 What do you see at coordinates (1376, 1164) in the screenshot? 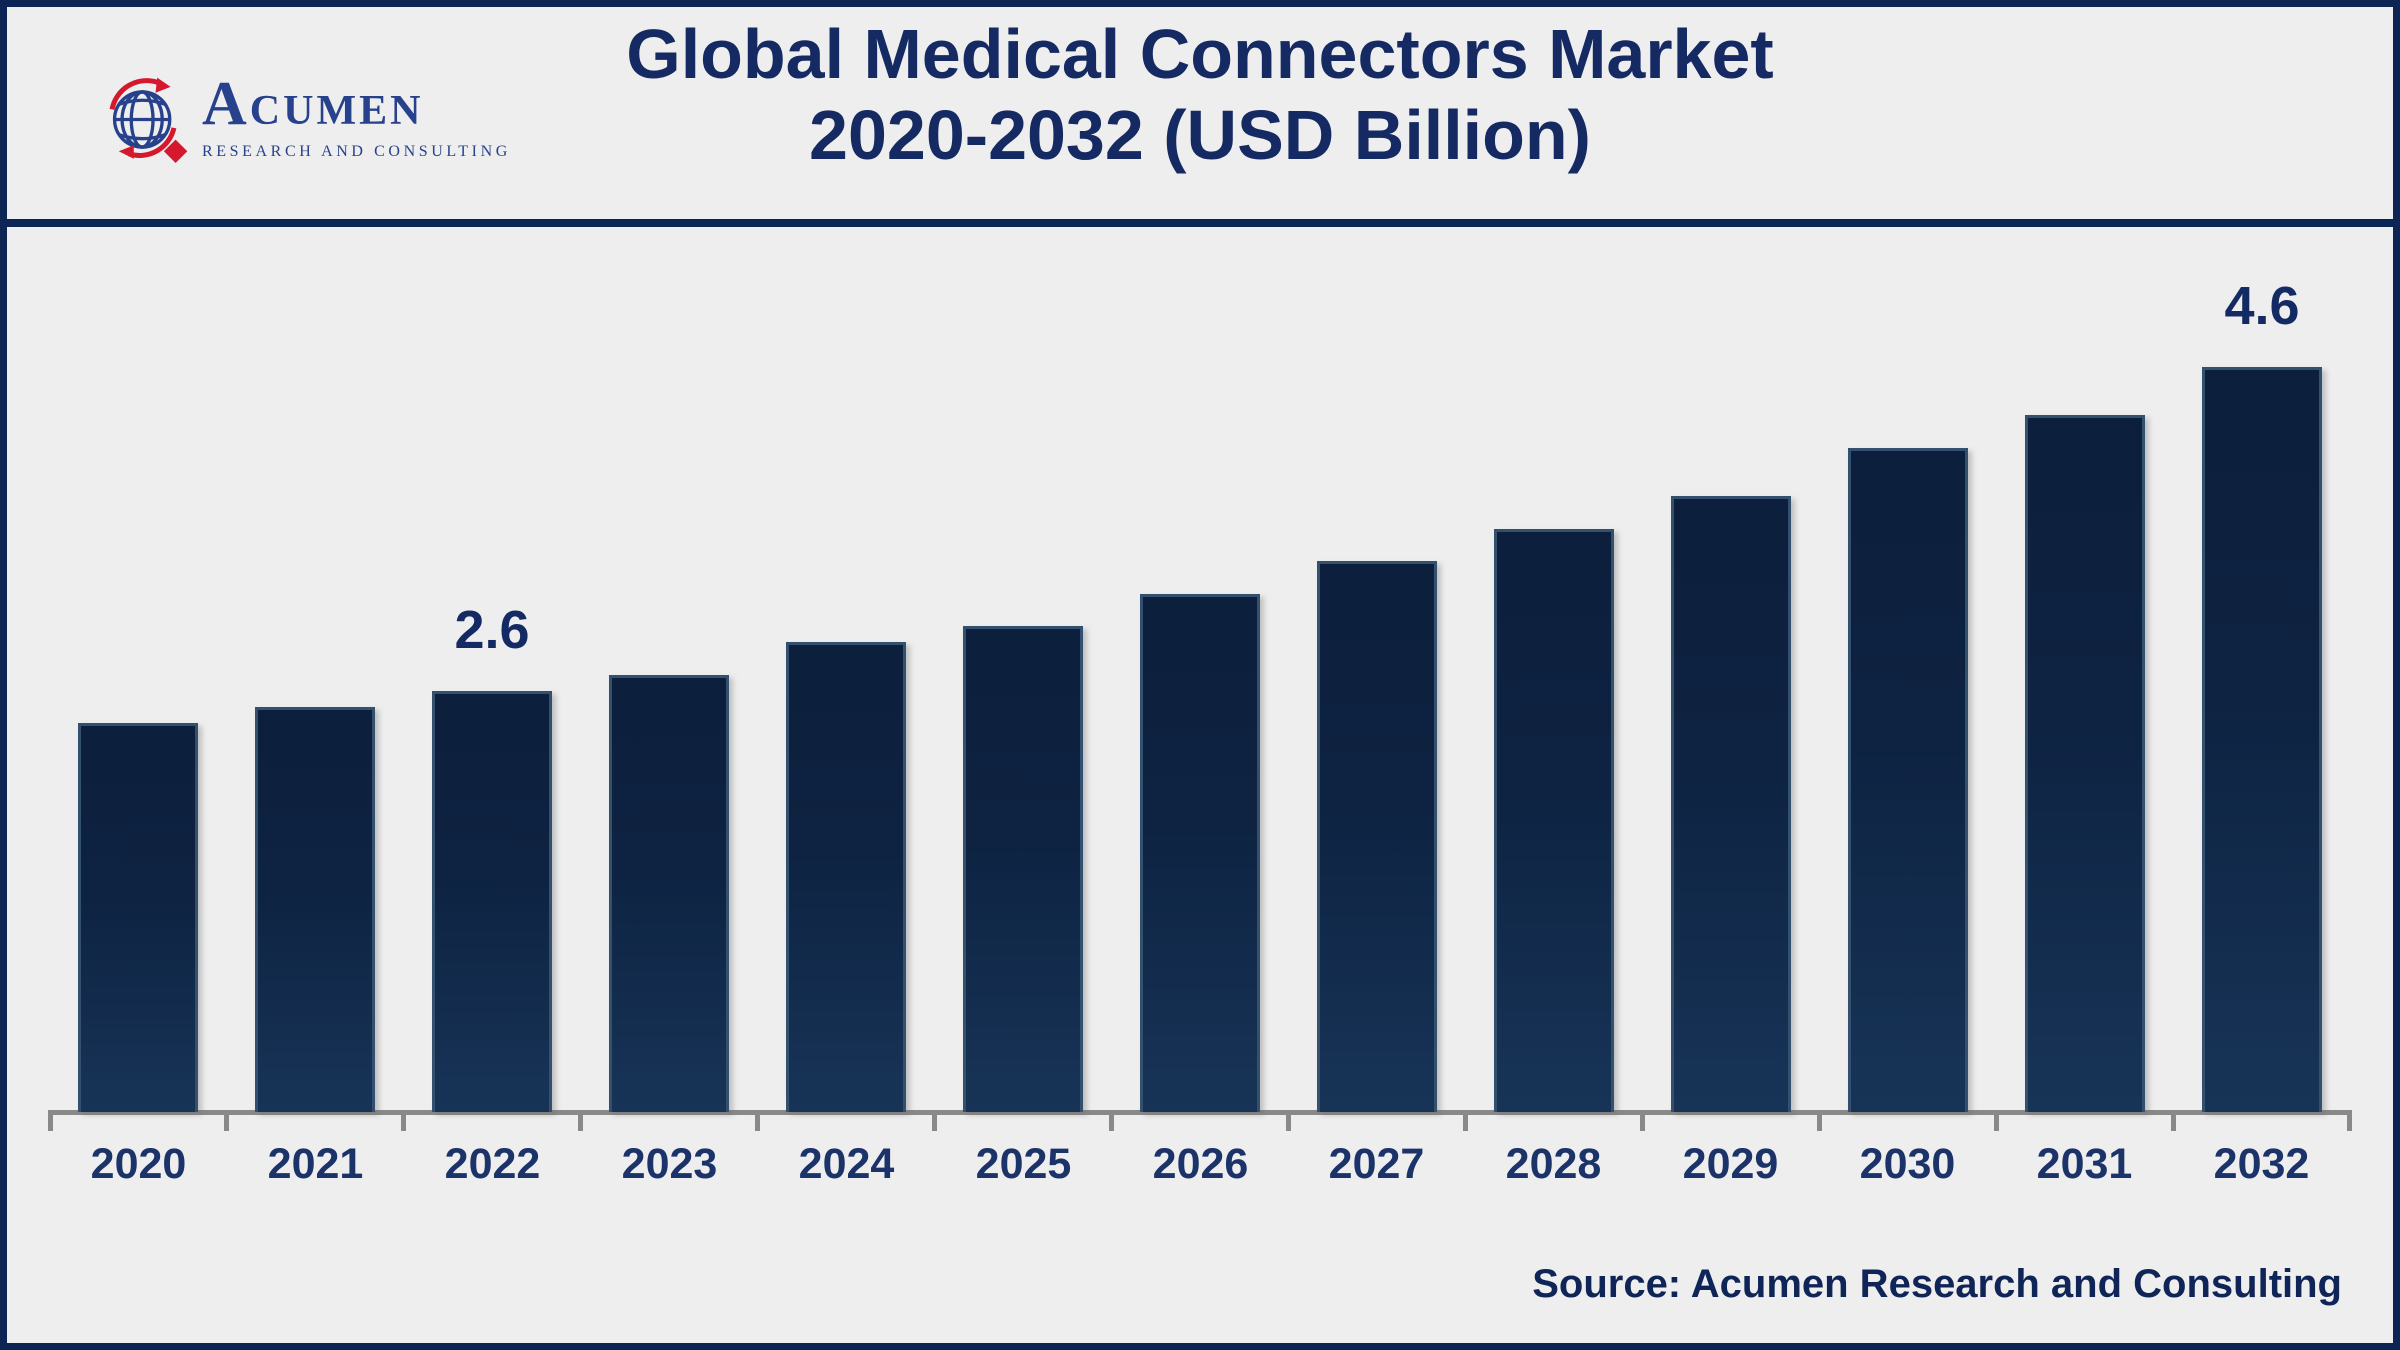
I see `x-tick-label-2027: 2027` at bounding box center [1376, 1164].